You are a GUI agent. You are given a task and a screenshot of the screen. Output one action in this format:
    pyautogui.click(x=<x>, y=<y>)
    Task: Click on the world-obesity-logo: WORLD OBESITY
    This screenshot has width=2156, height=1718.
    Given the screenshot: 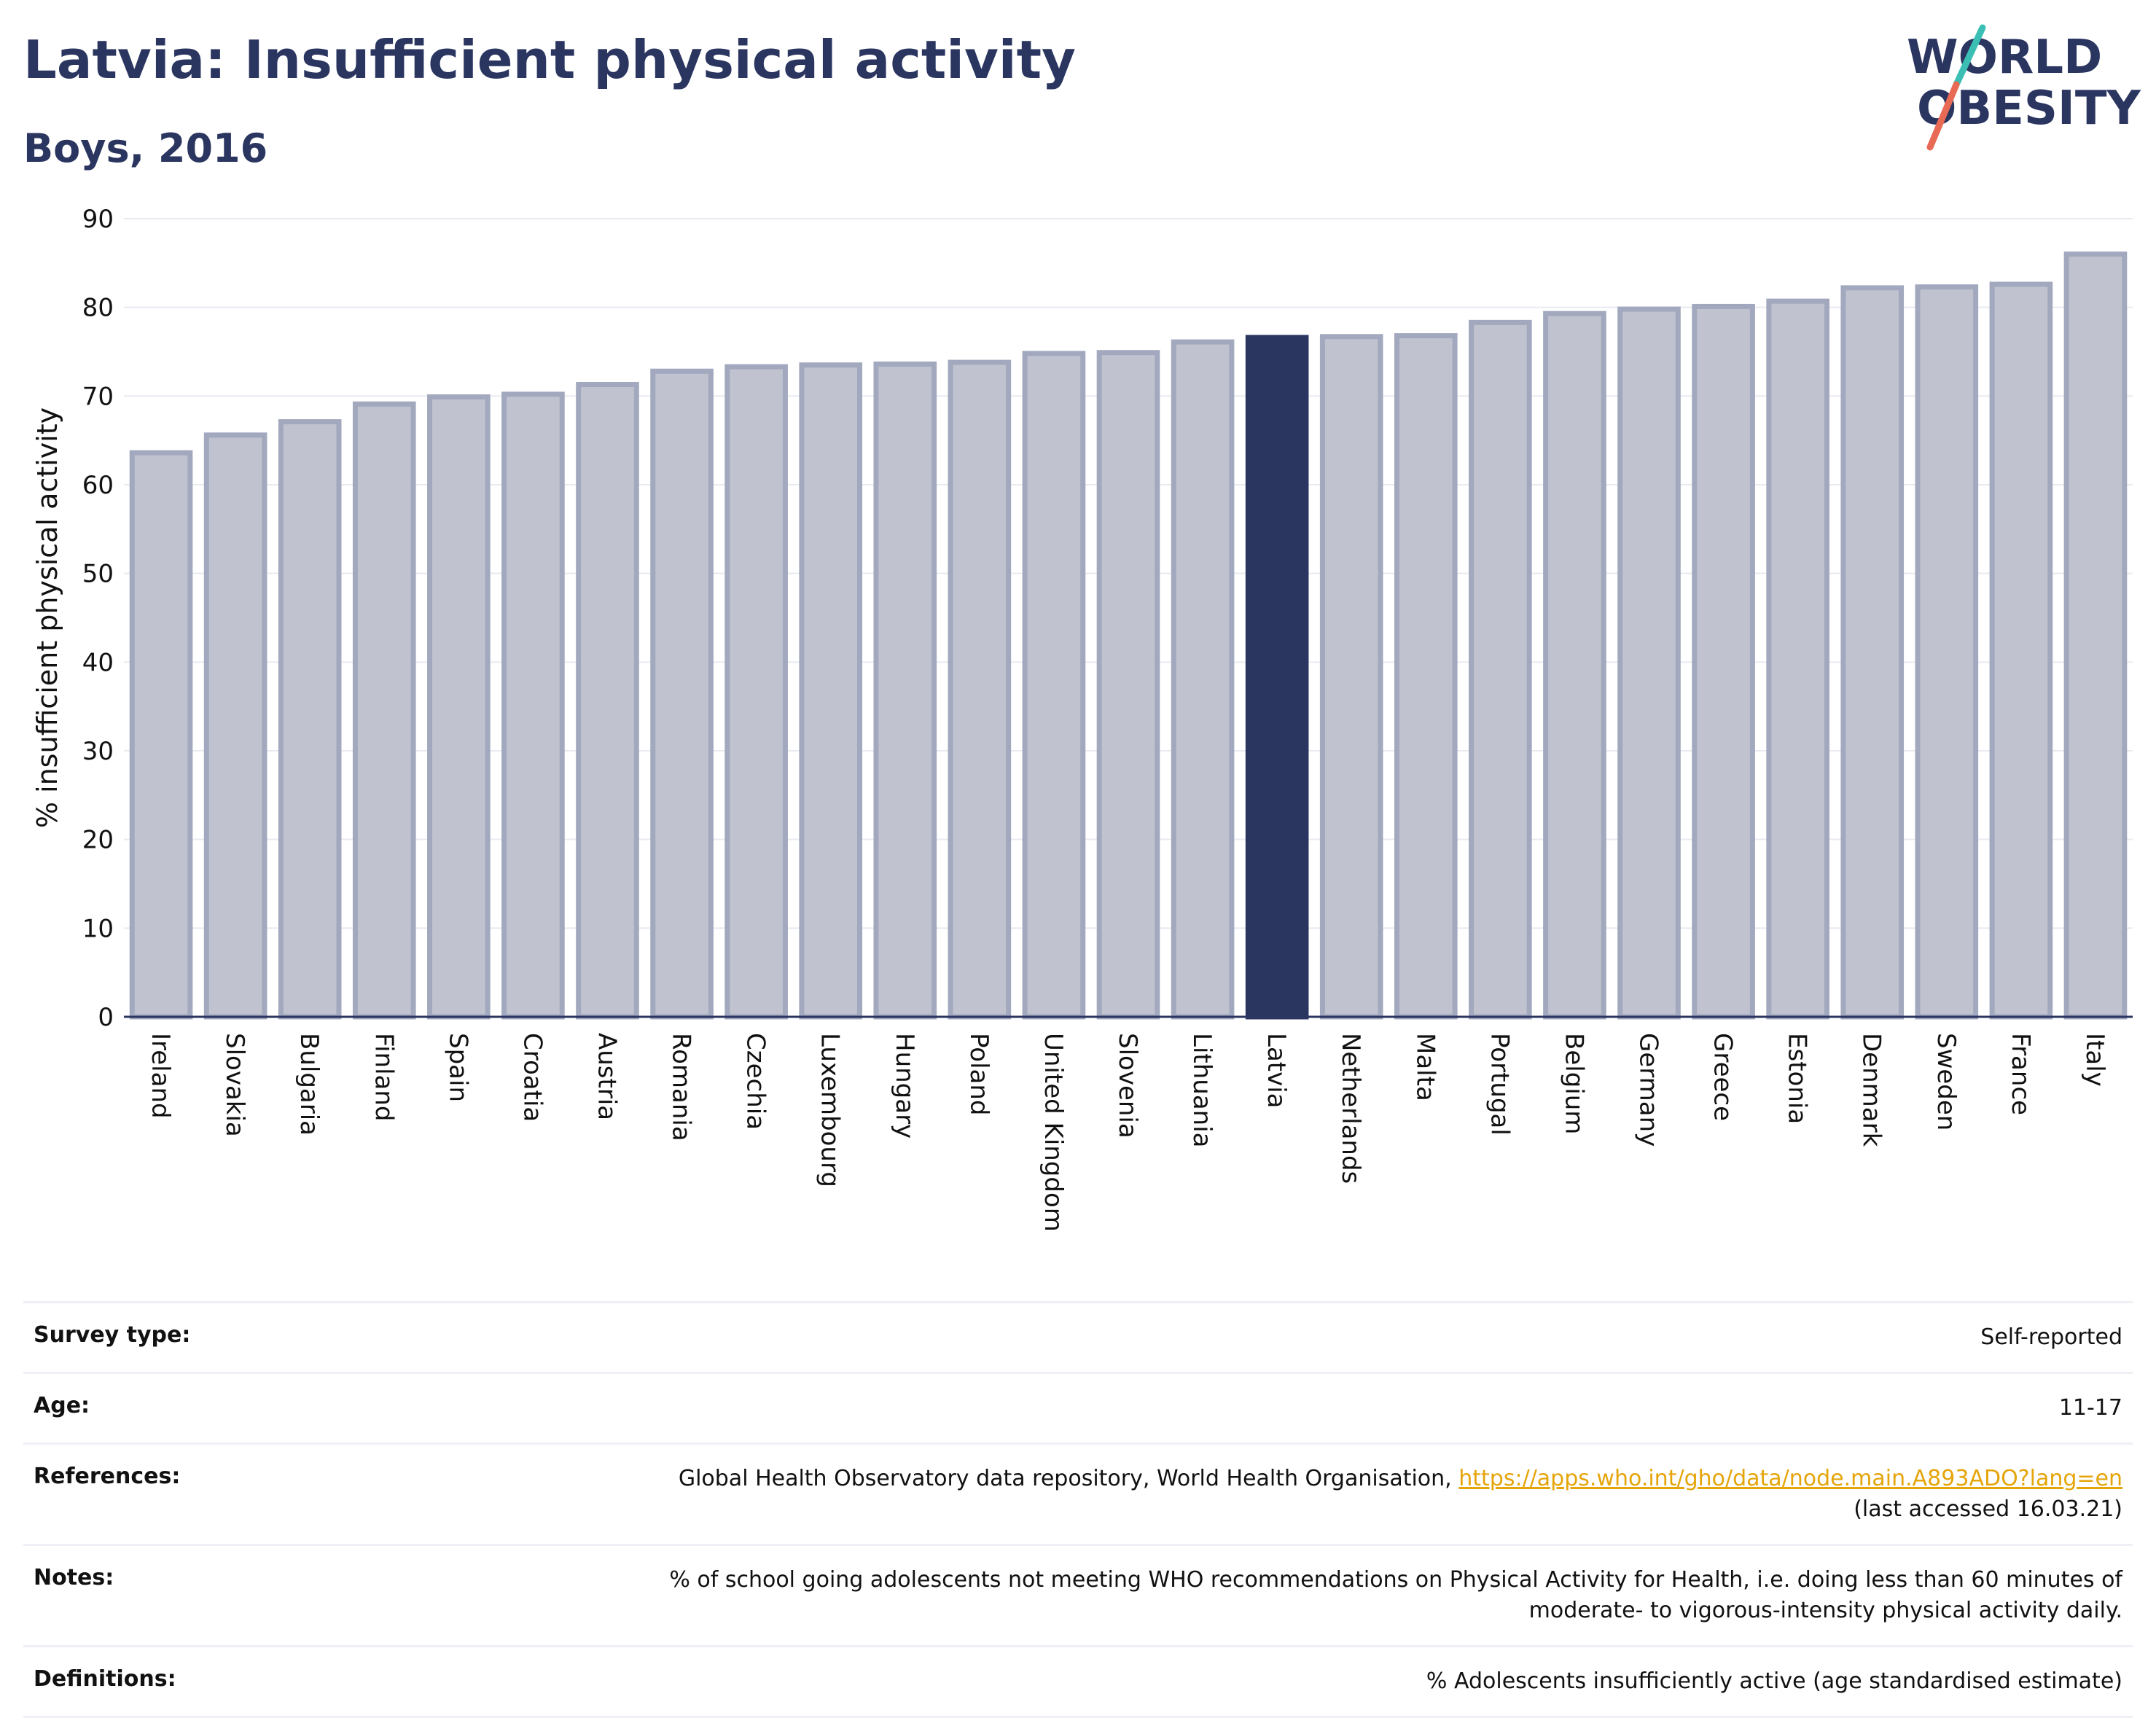 What is the action you would take?
    pyautogui.click(x=2024, y=87)
    